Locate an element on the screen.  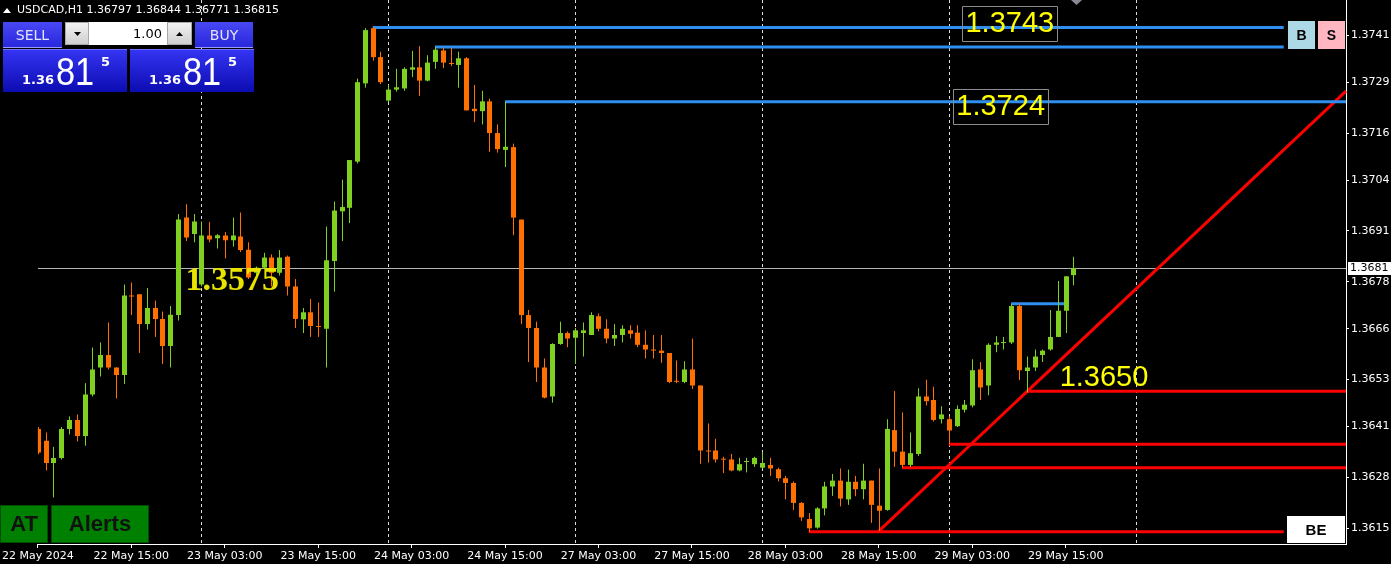
sell-button: SELL is located at coordinates (32, 35).